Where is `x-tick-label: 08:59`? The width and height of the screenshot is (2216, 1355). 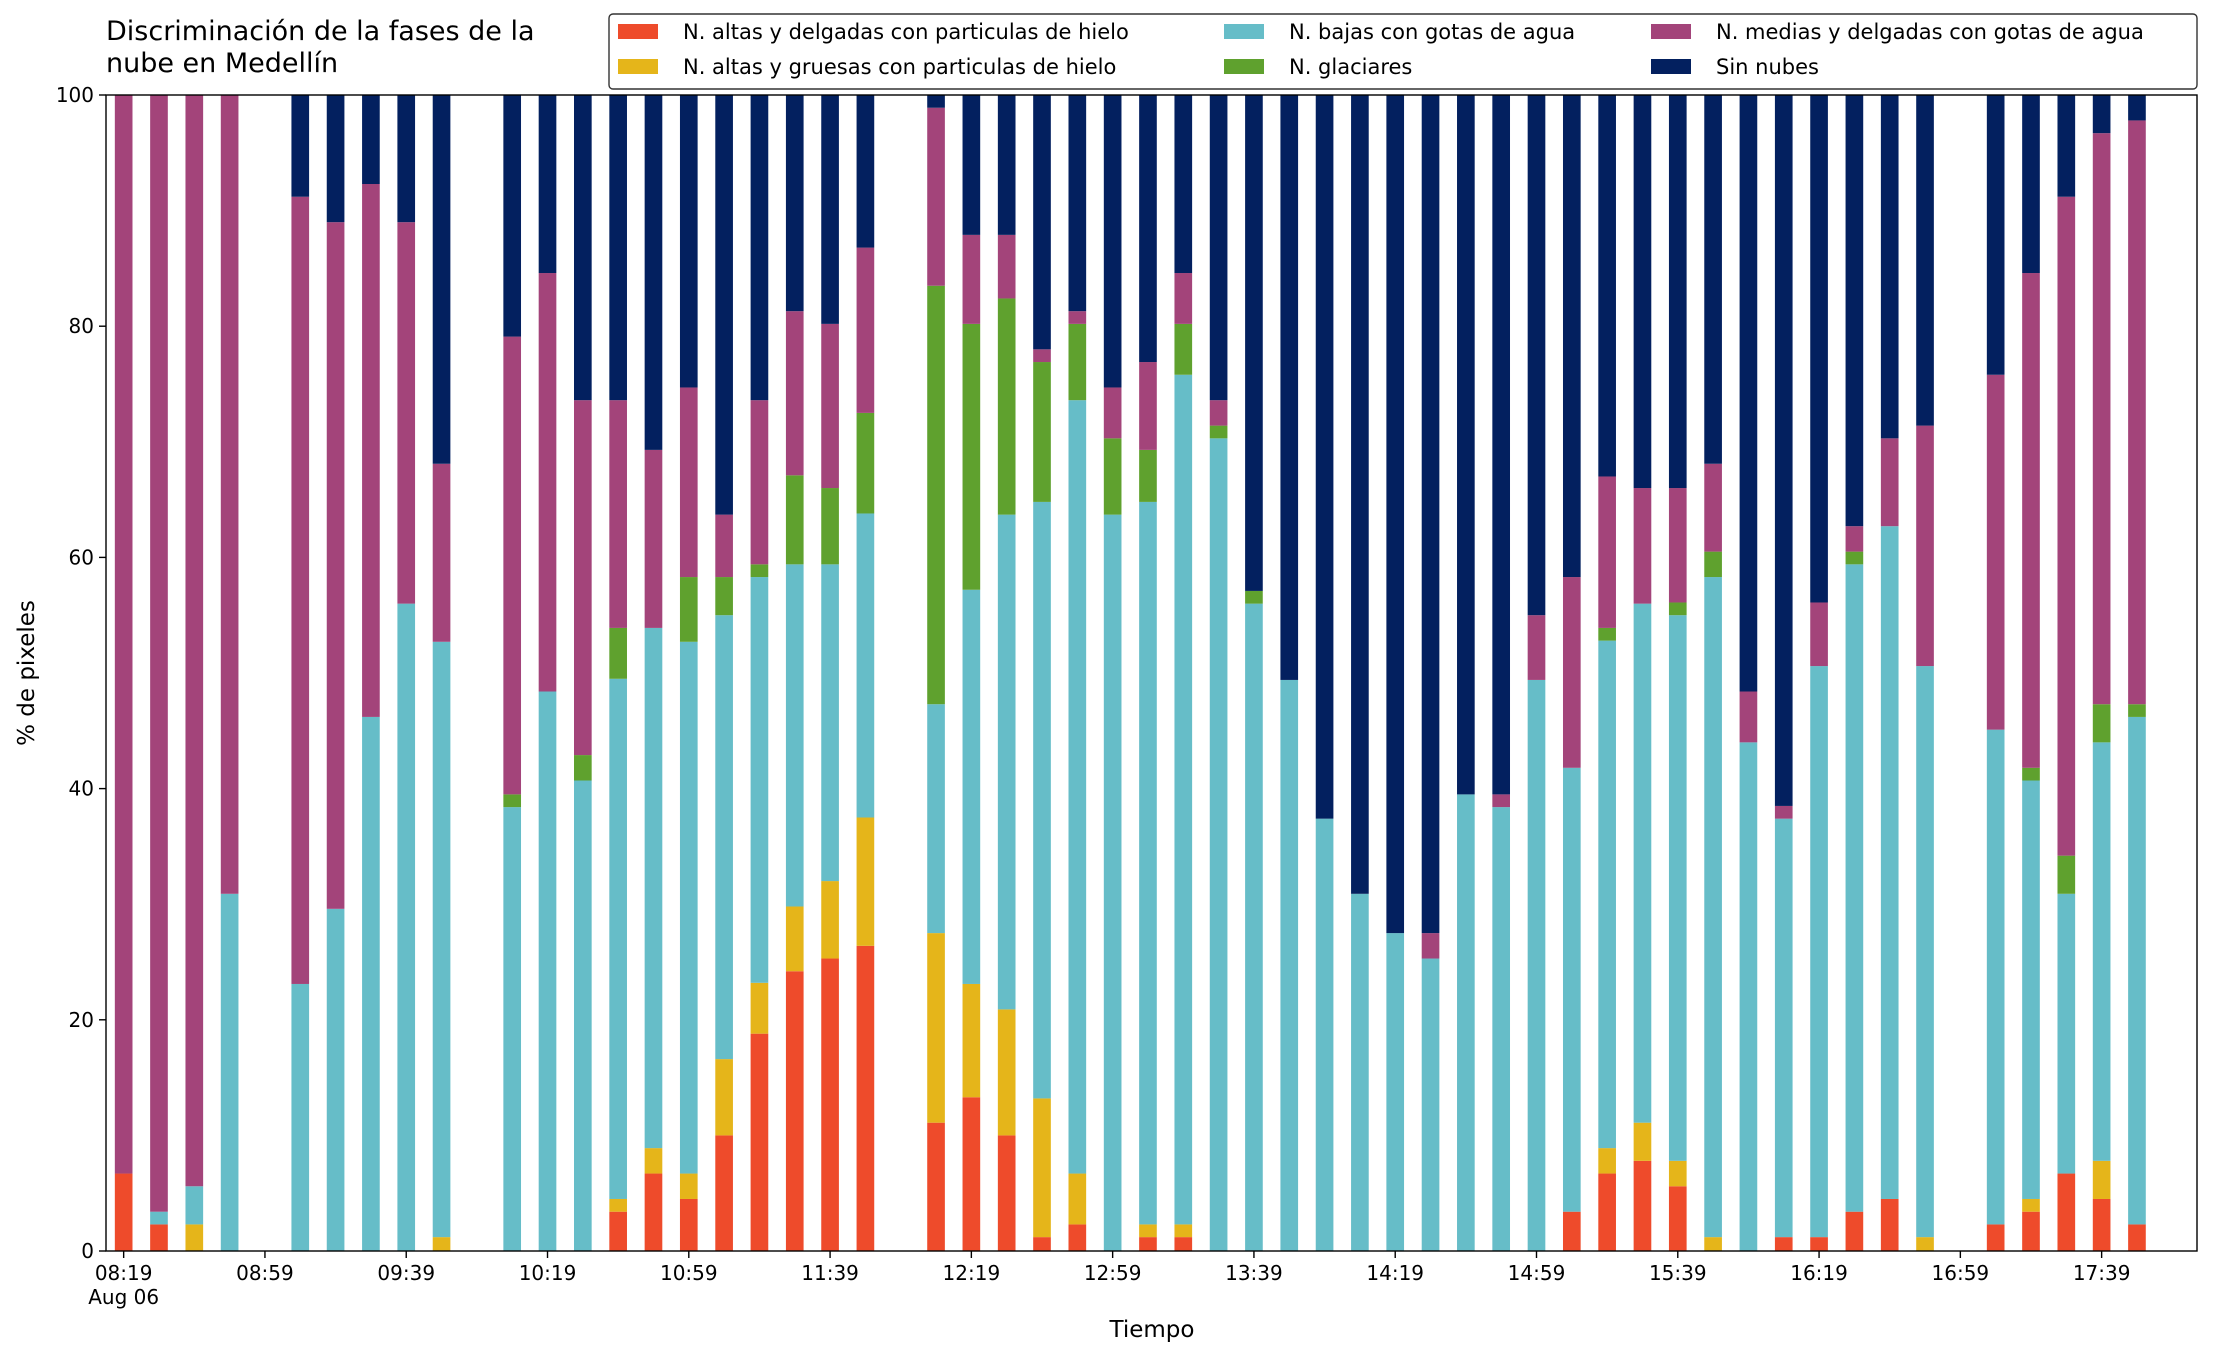
x-tick-label: 08:59 is located at coordinates (265, 1273).